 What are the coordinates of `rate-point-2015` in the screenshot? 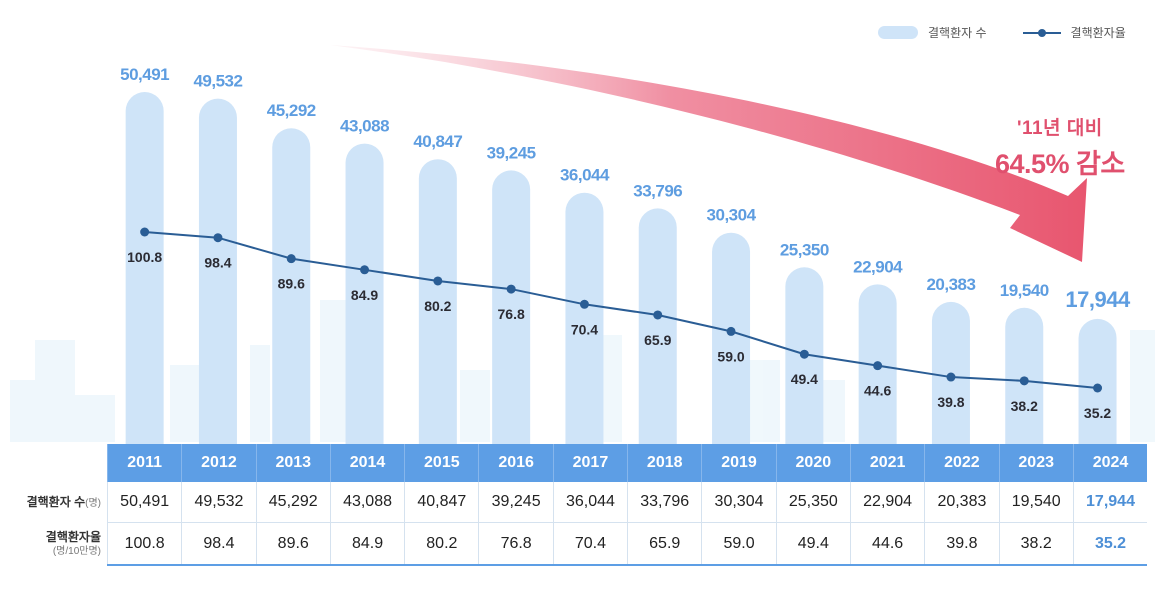 It's located at (438, 281).